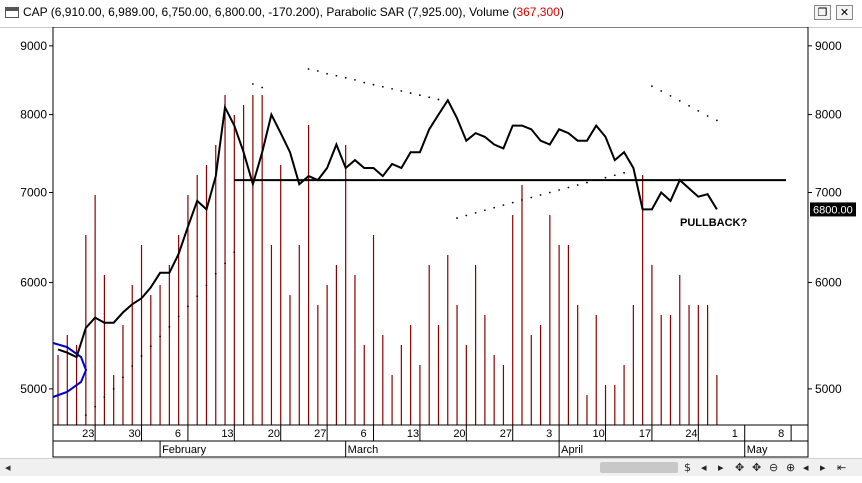  I want to click on last-value-label: 6800.00, so click(833, 210).